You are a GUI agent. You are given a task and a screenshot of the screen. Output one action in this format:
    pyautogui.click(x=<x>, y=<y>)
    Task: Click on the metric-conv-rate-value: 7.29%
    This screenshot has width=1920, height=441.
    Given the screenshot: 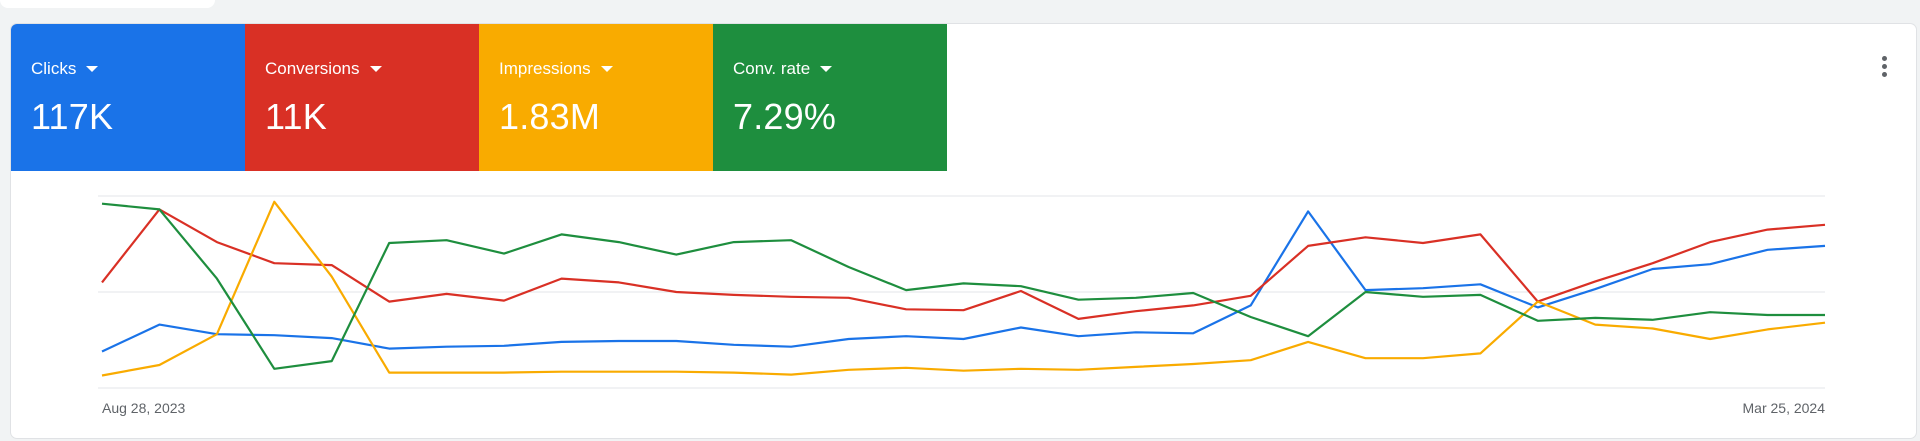 What is the action you would take?
    pyautogui.click(x=785, y=116)
    